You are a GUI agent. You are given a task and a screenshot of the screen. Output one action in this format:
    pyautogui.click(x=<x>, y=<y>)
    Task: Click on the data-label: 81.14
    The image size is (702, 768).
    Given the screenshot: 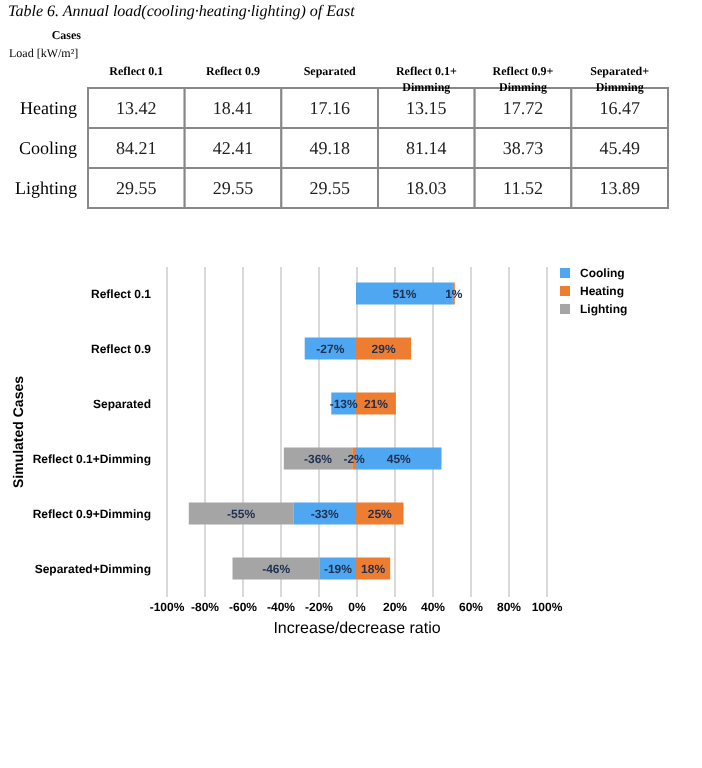 What is the action you would take?
    pyautogui.click(x=427, y=148)
    